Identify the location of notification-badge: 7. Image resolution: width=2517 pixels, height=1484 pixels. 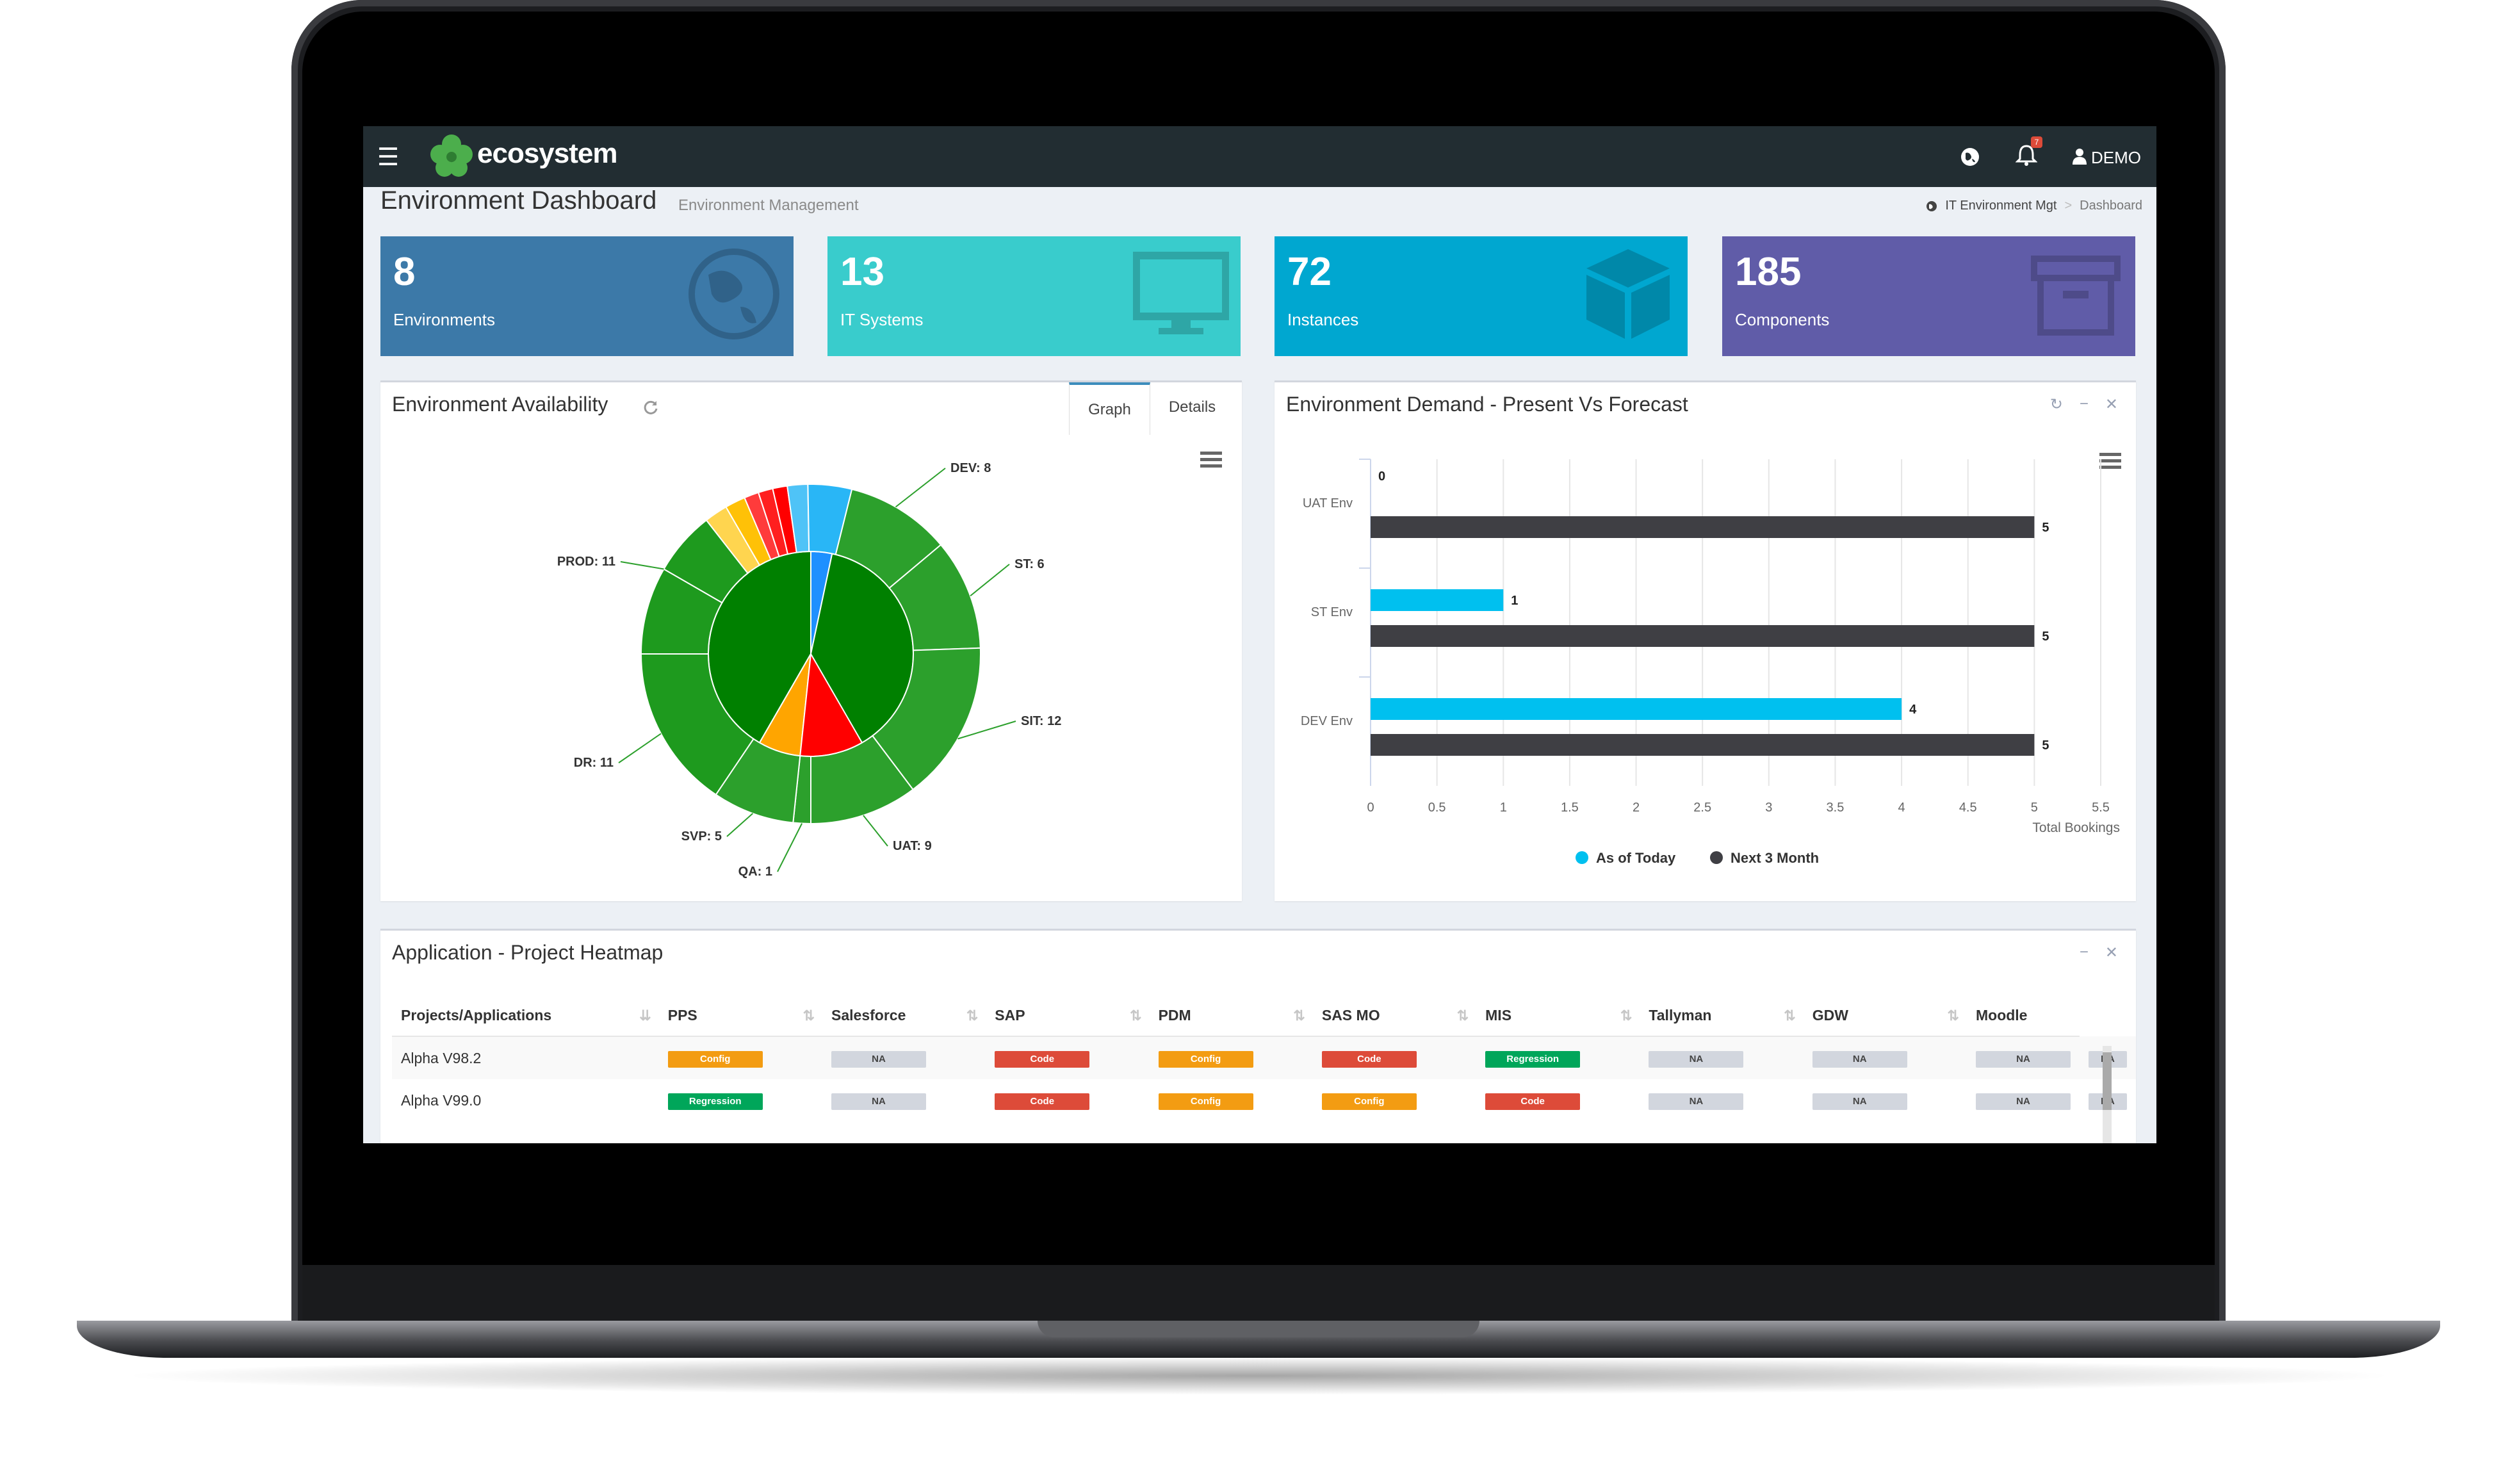
(2036, 142).